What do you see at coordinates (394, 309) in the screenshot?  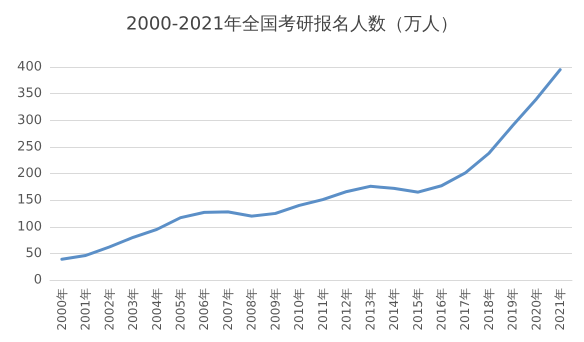 I see `x-tick-label: 2014年` at bounding box center [394, 309].